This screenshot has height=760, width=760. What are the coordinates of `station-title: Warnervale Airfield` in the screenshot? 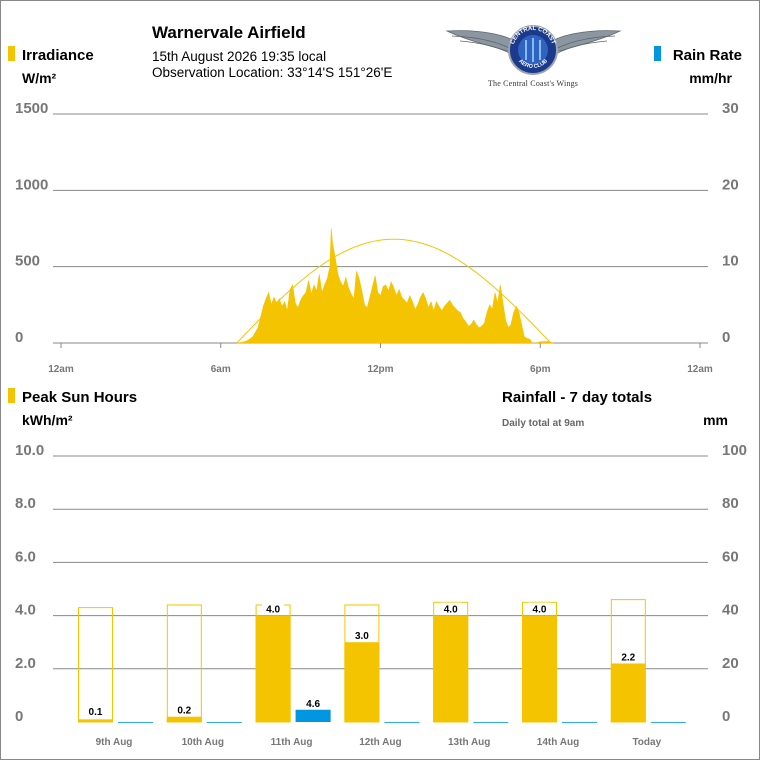 It's located at (229, 32).